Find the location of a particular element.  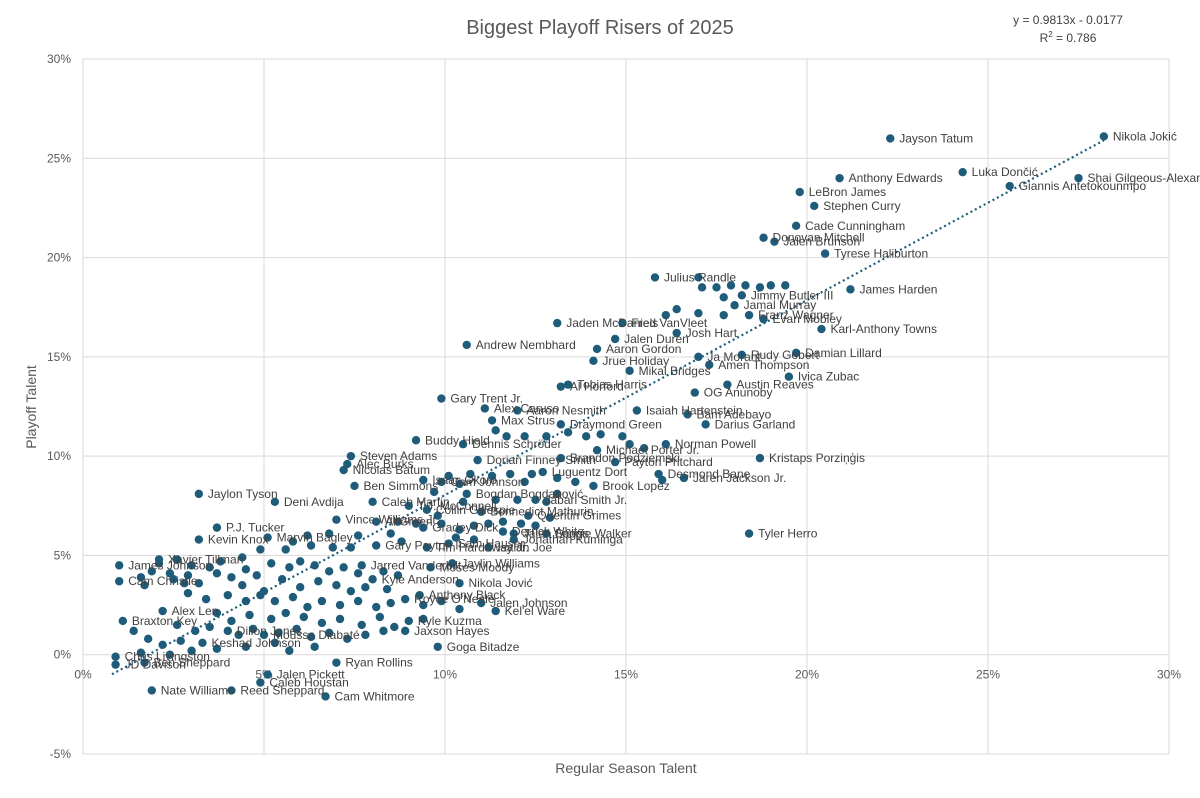

data-point-label: Bennedict Mathurin is located at coordinates (541, 512).